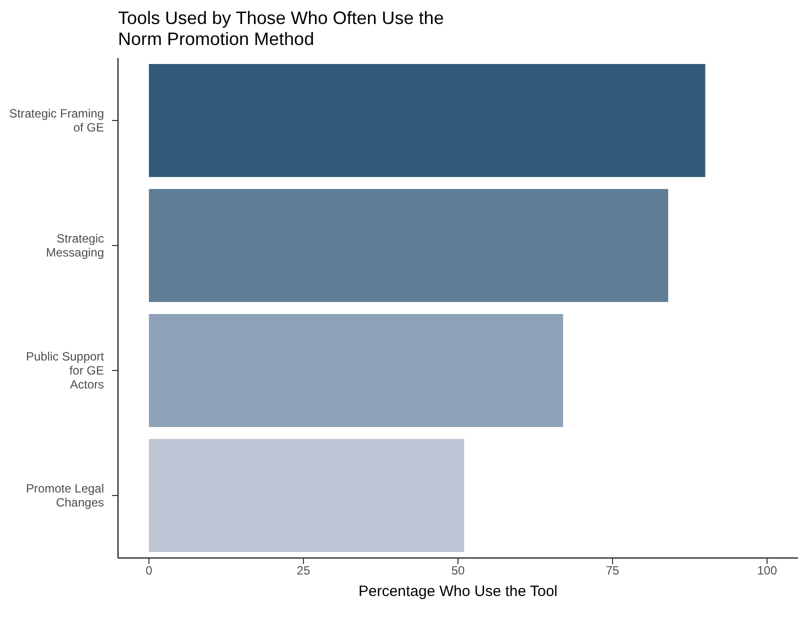 The height and width of the screenshot is (628, 807). I want to click on y-tick-label: Strategic Framing of GE, so click(56, 120).